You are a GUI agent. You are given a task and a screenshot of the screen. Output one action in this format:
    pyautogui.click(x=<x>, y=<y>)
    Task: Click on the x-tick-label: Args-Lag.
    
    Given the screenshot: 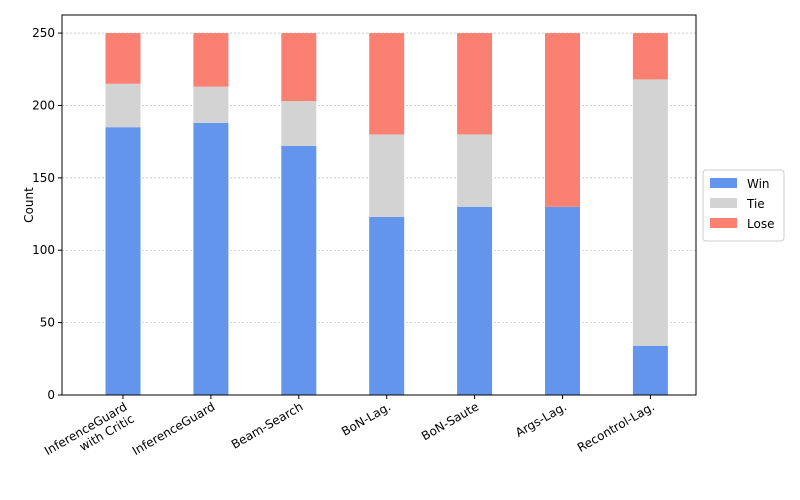 What is the action you would take?
    pyautogui.click(x=541, y=419)
    